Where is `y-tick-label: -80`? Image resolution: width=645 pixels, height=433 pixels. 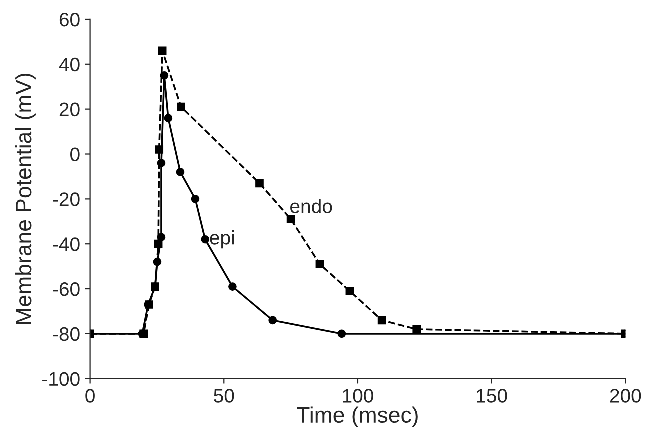 y-tick-label: -80 is located at coordinates (66, 334).